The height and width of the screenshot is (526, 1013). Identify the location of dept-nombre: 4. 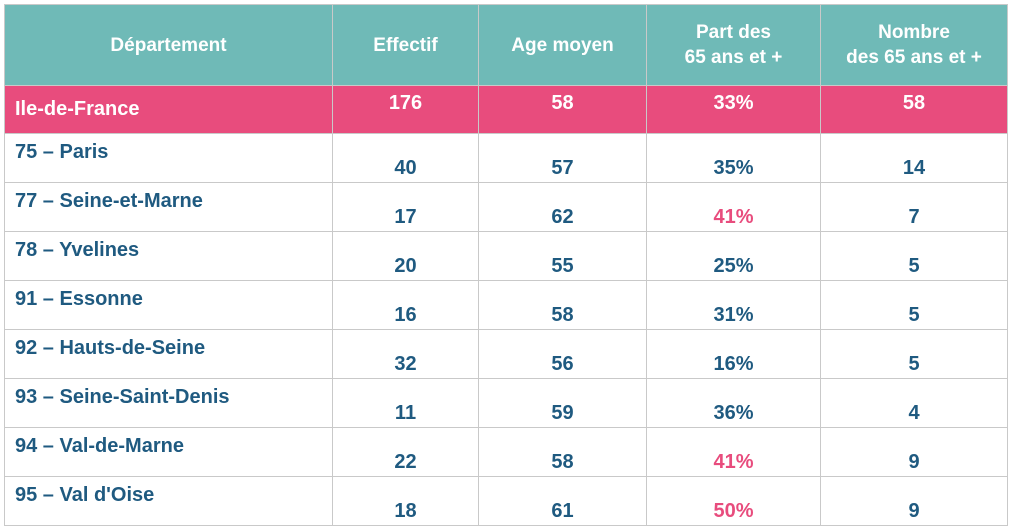
(914, 403).